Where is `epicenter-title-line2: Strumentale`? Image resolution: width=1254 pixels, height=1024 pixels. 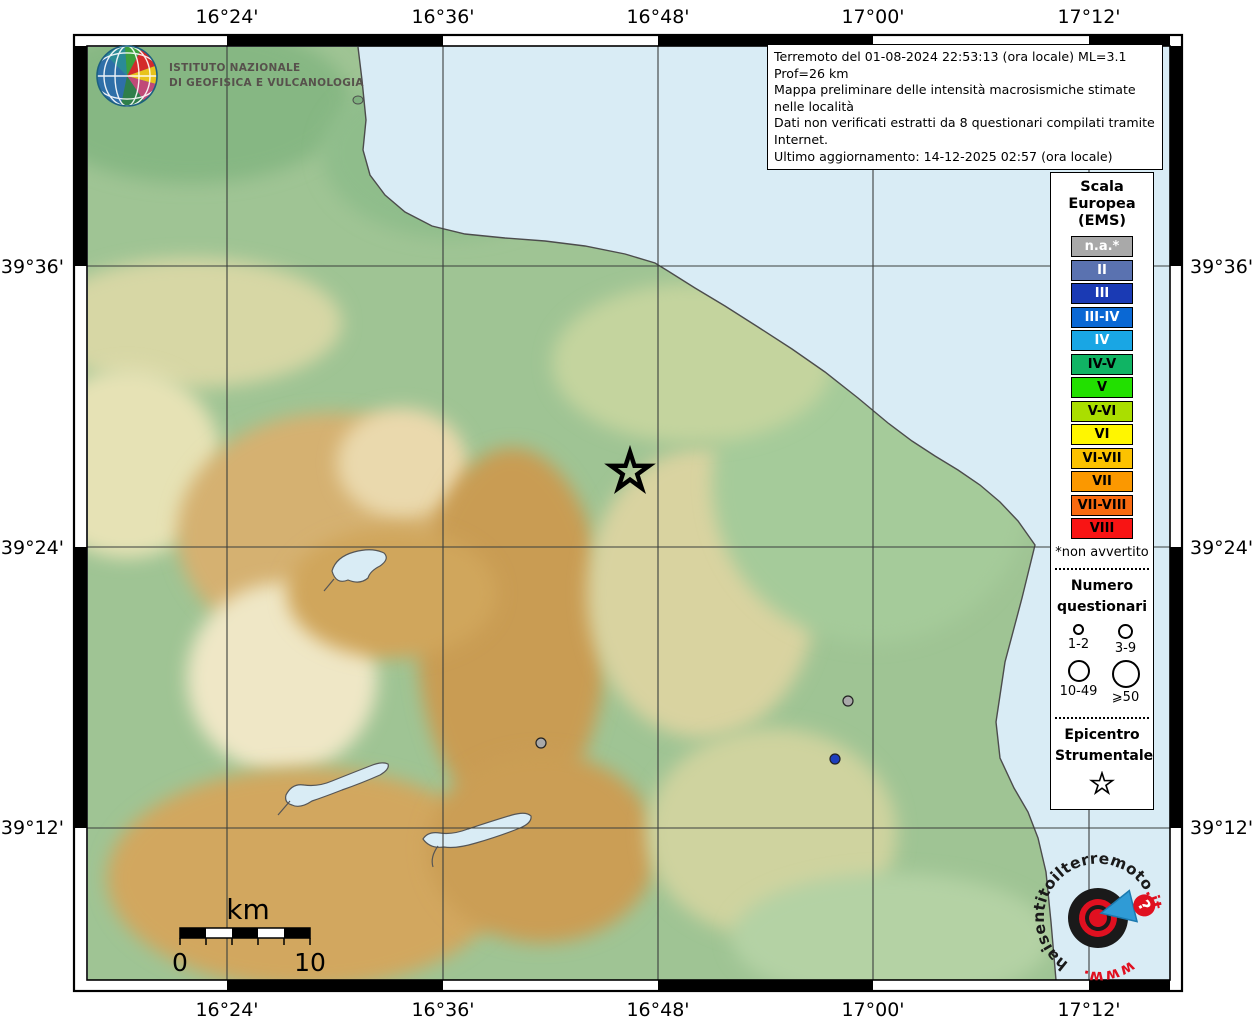 epicenter-title-line2: Strumentale is located at coordinates (1104, 756).